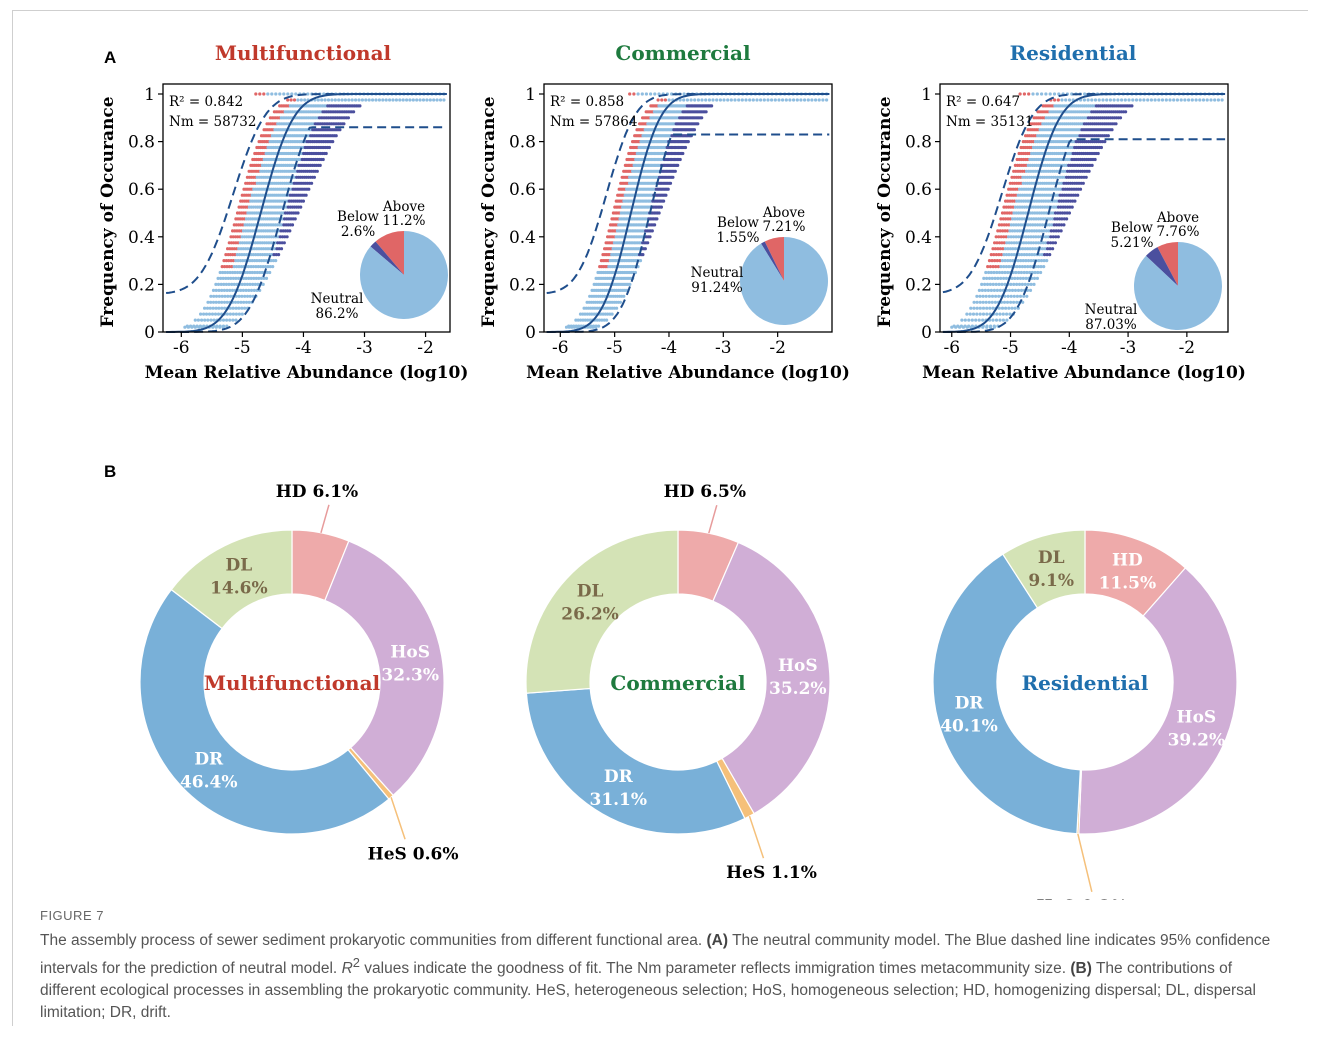 This screenshot has width=1320, height=1037. I want to click on slice-label-hd: HD 6.1%, so click(317, 492).